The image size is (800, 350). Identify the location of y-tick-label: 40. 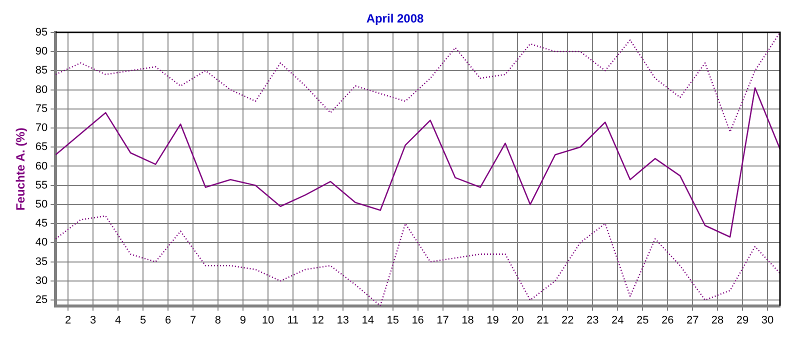
(41, 242).